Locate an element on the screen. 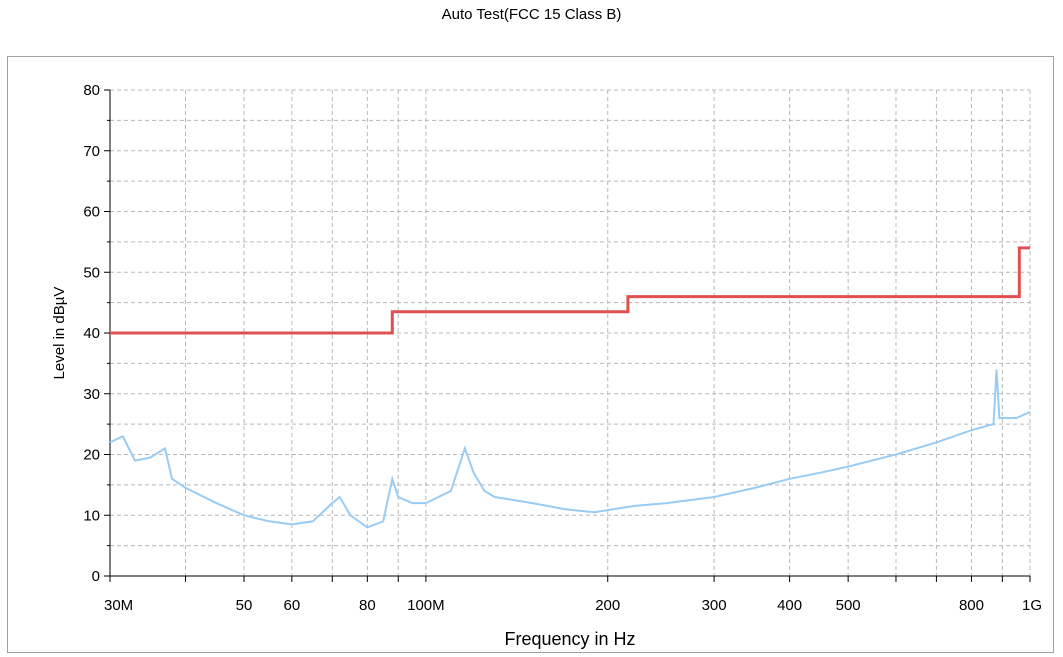 This screenshot has height=657, width=1063. x-tick-label: 80 is located at coordinates (367, 605).